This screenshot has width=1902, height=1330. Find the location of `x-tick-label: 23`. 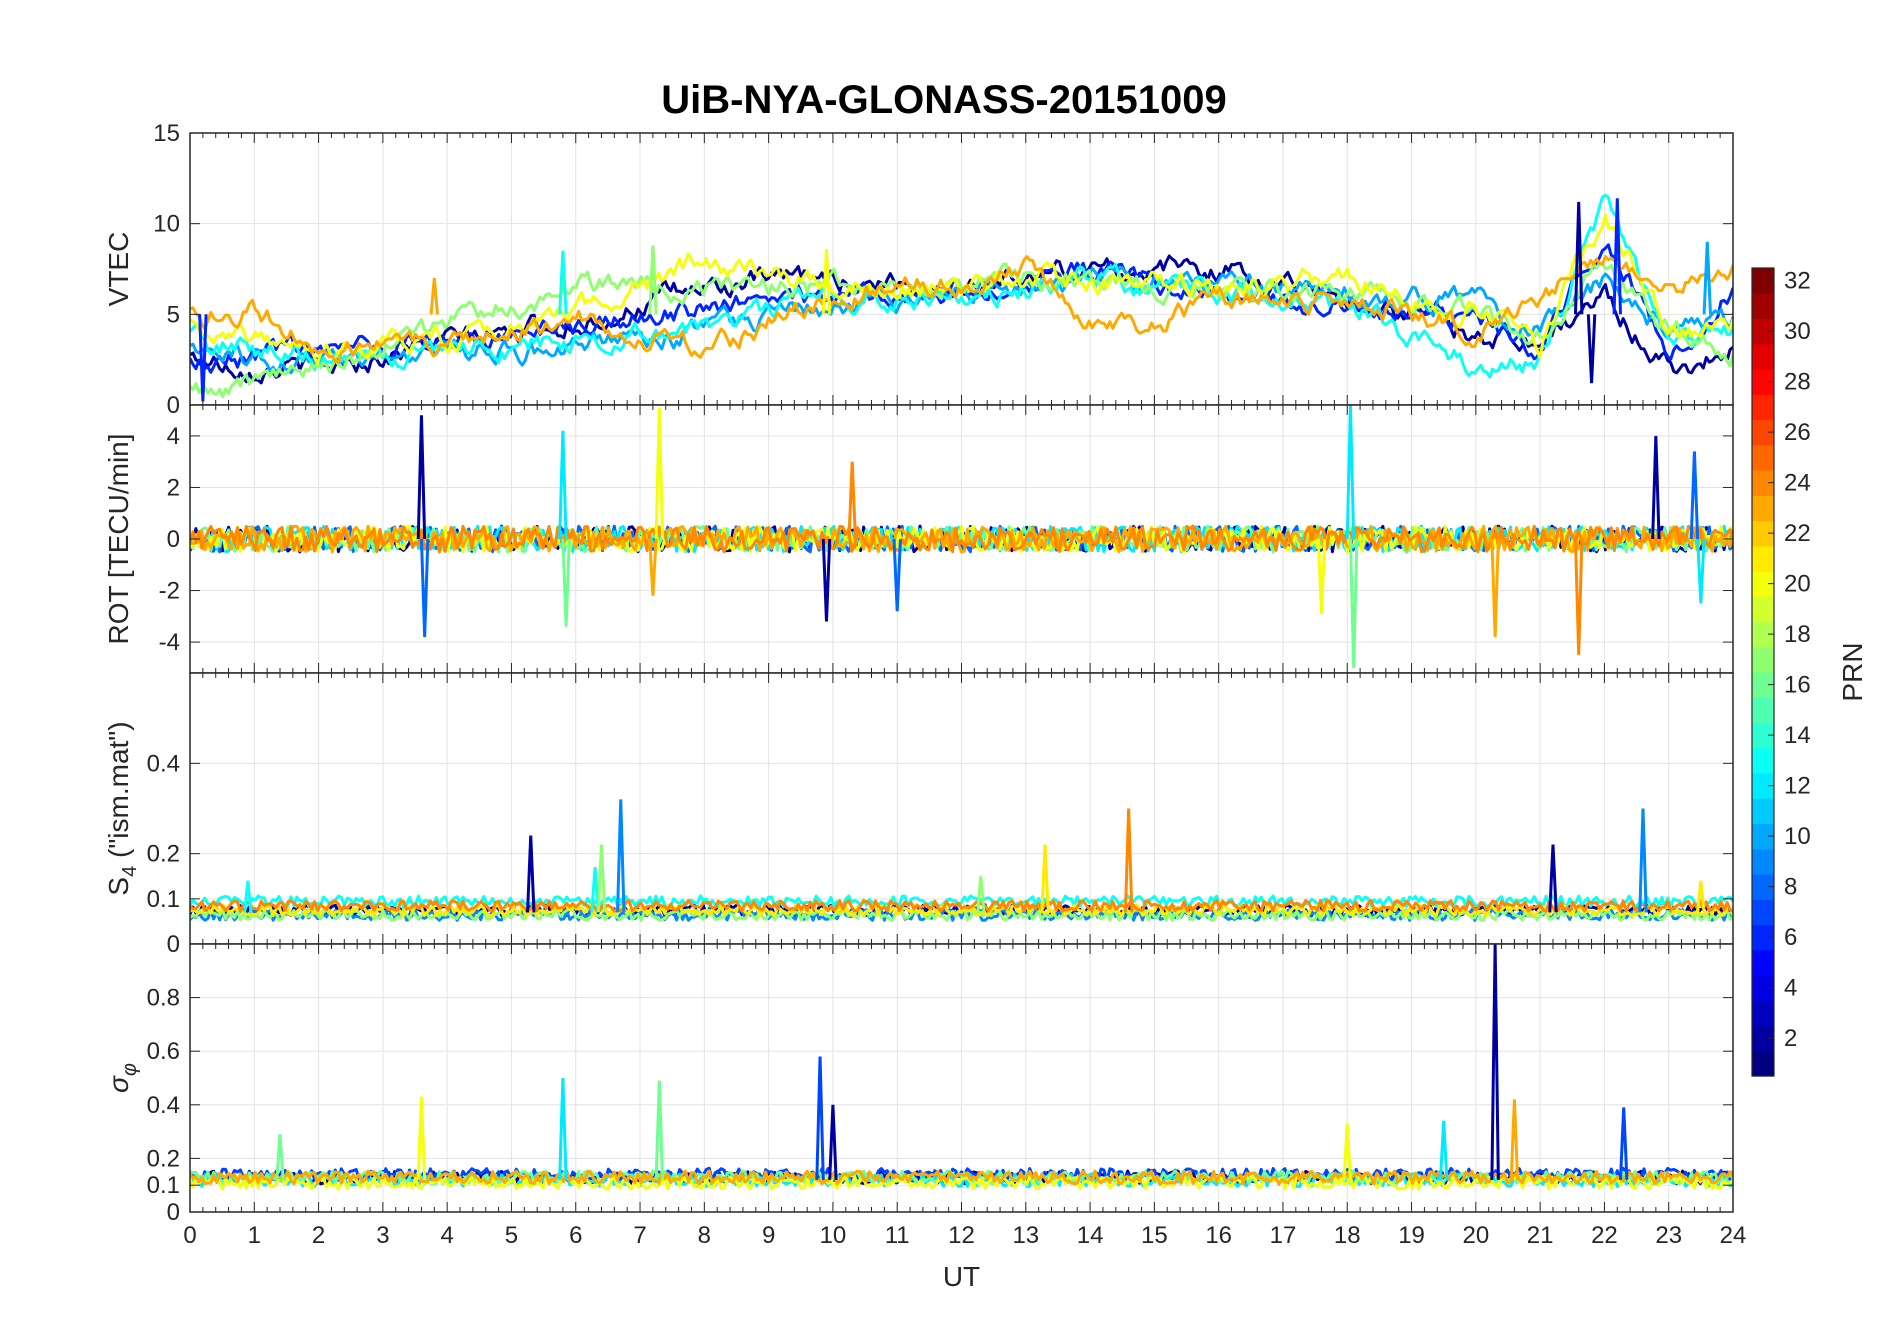

x-tick-label: 23 is located at coordinates (1668, 1235).